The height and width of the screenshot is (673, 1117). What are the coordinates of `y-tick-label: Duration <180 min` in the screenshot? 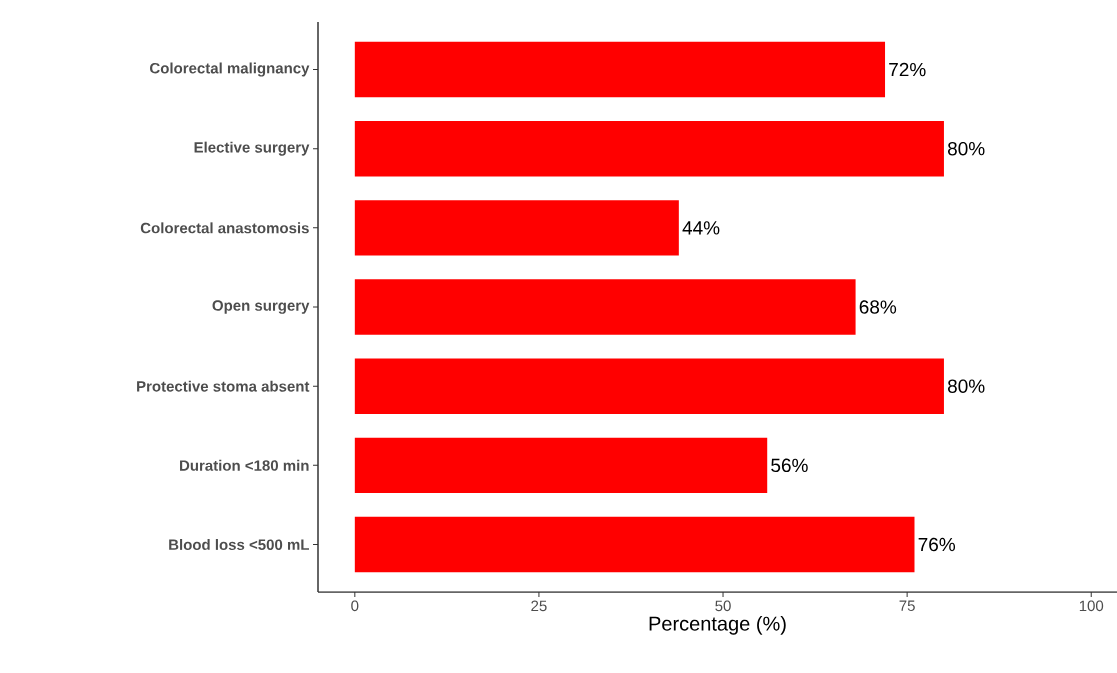 It's located at (244, 465).